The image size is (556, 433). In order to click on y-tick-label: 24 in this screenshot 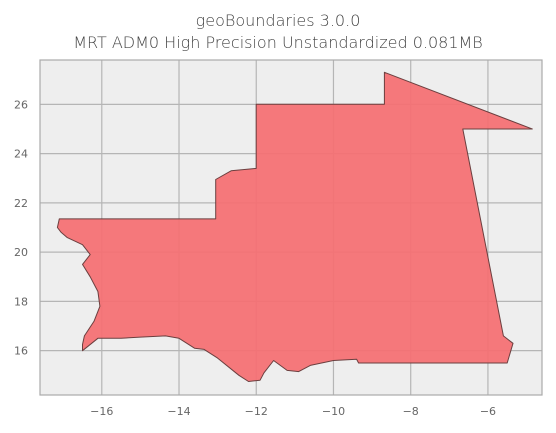, I will do `click(21, 154)`.